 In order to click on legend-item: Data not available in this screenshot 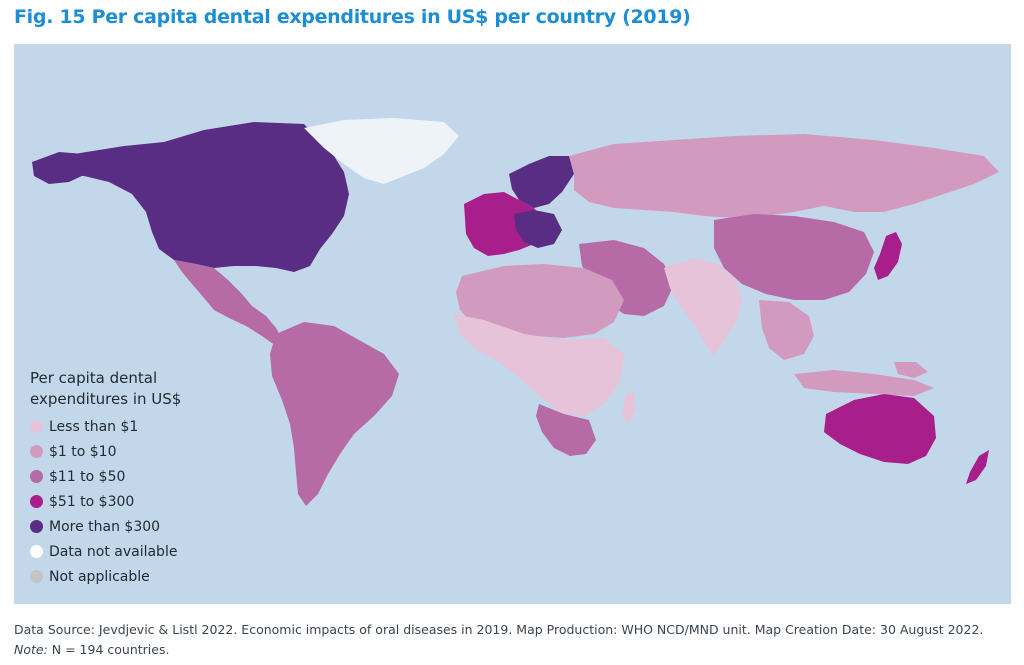, I will do `click(130, 551)`.